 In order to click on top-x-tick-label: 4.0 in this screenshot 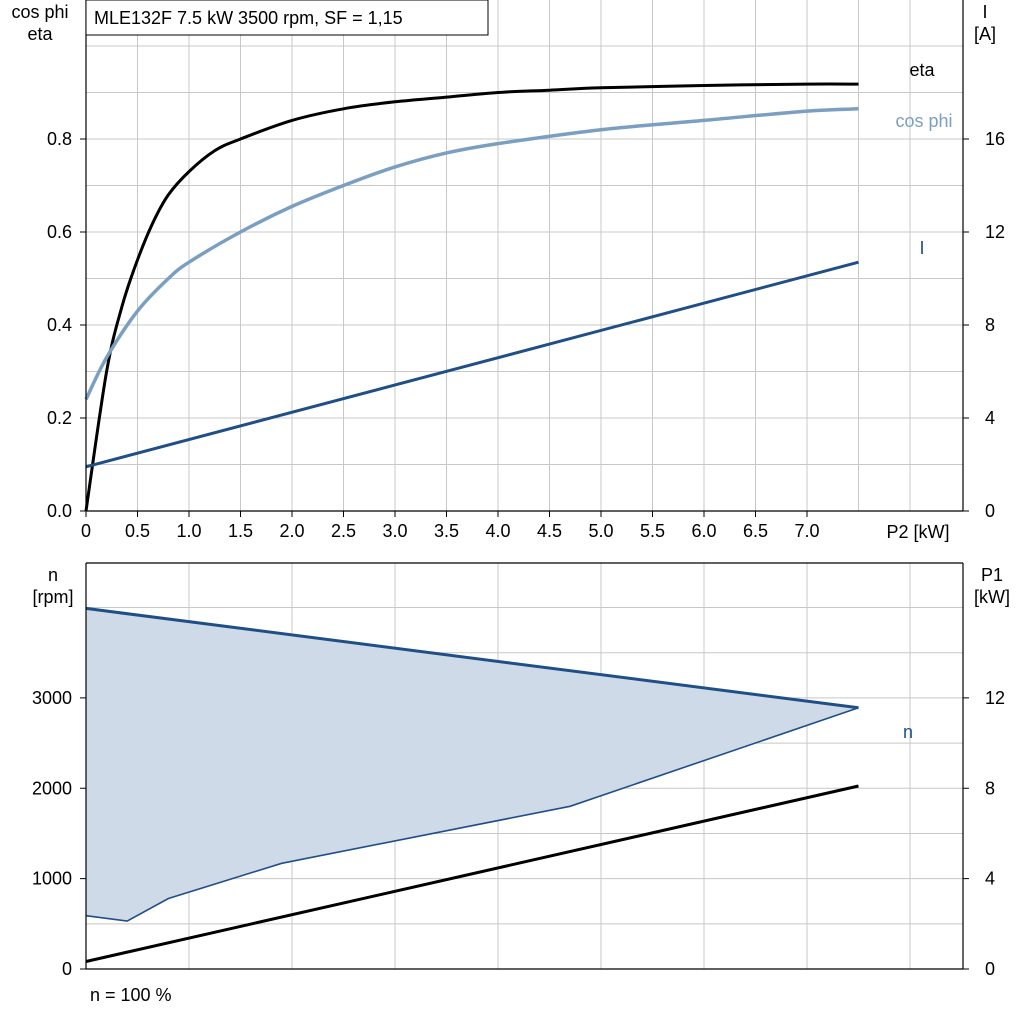, I will do `click(497, 531)`.